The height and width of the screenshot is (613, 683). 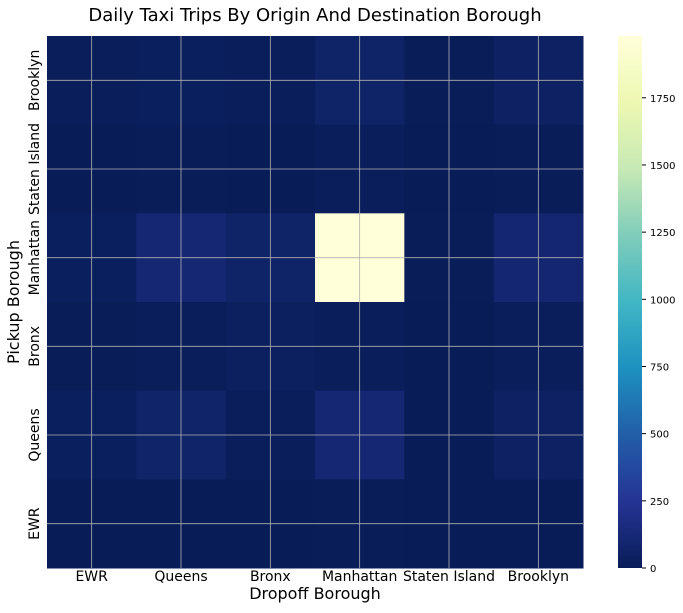 I want to click on x-tick-label: Queens, so click(x=180, y=577).